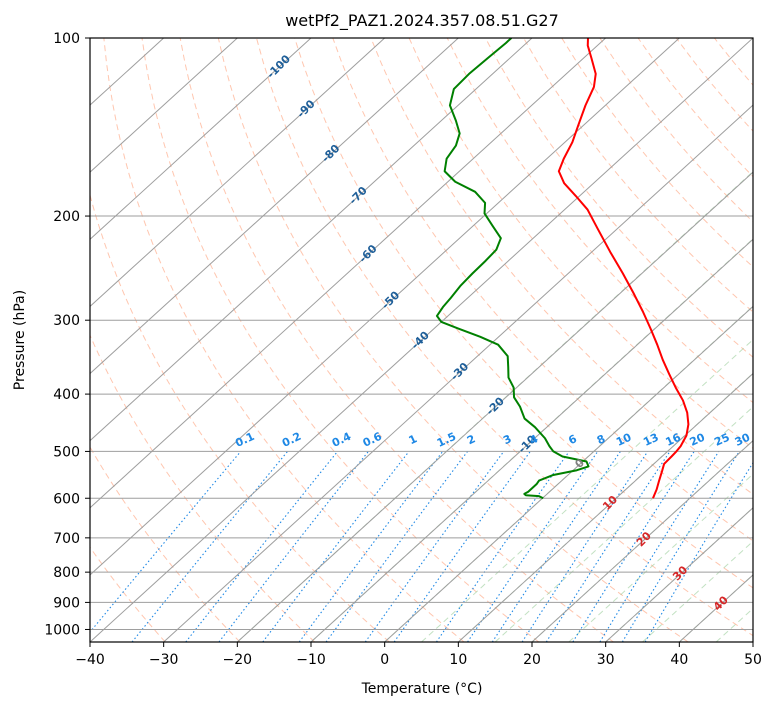 This screenshot has height=708, width=775. I want to click on x-tick-label: 20, so click(532, 660).